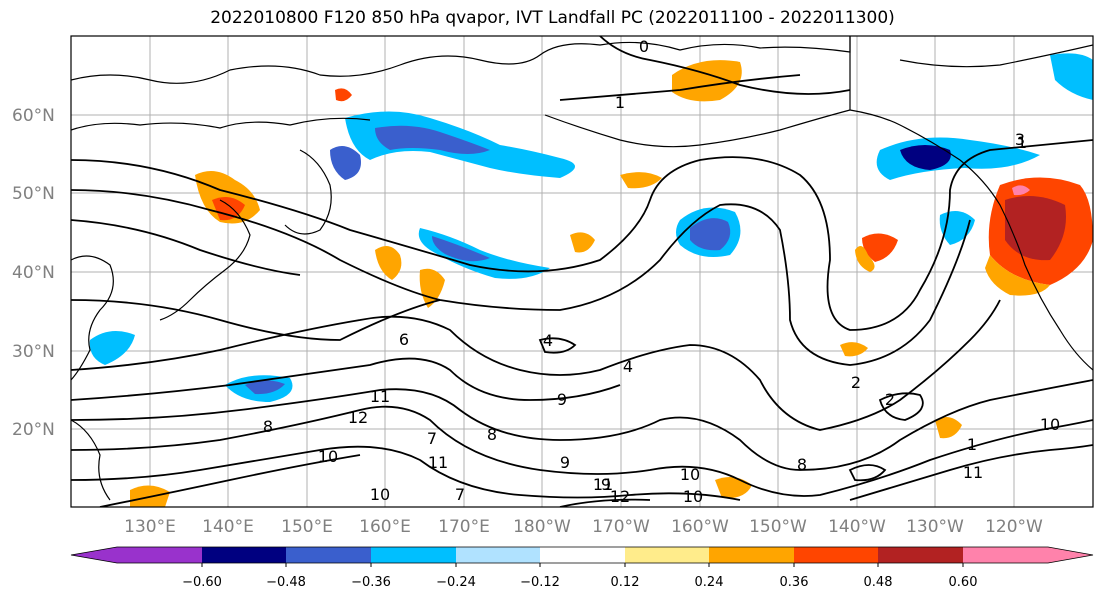 This screenshot has height=601, width=1105. What do you see at coordinates (707, 81) in the screenshot?
I see `positive-anomaly-alaska` at bounding box center [707, 81].